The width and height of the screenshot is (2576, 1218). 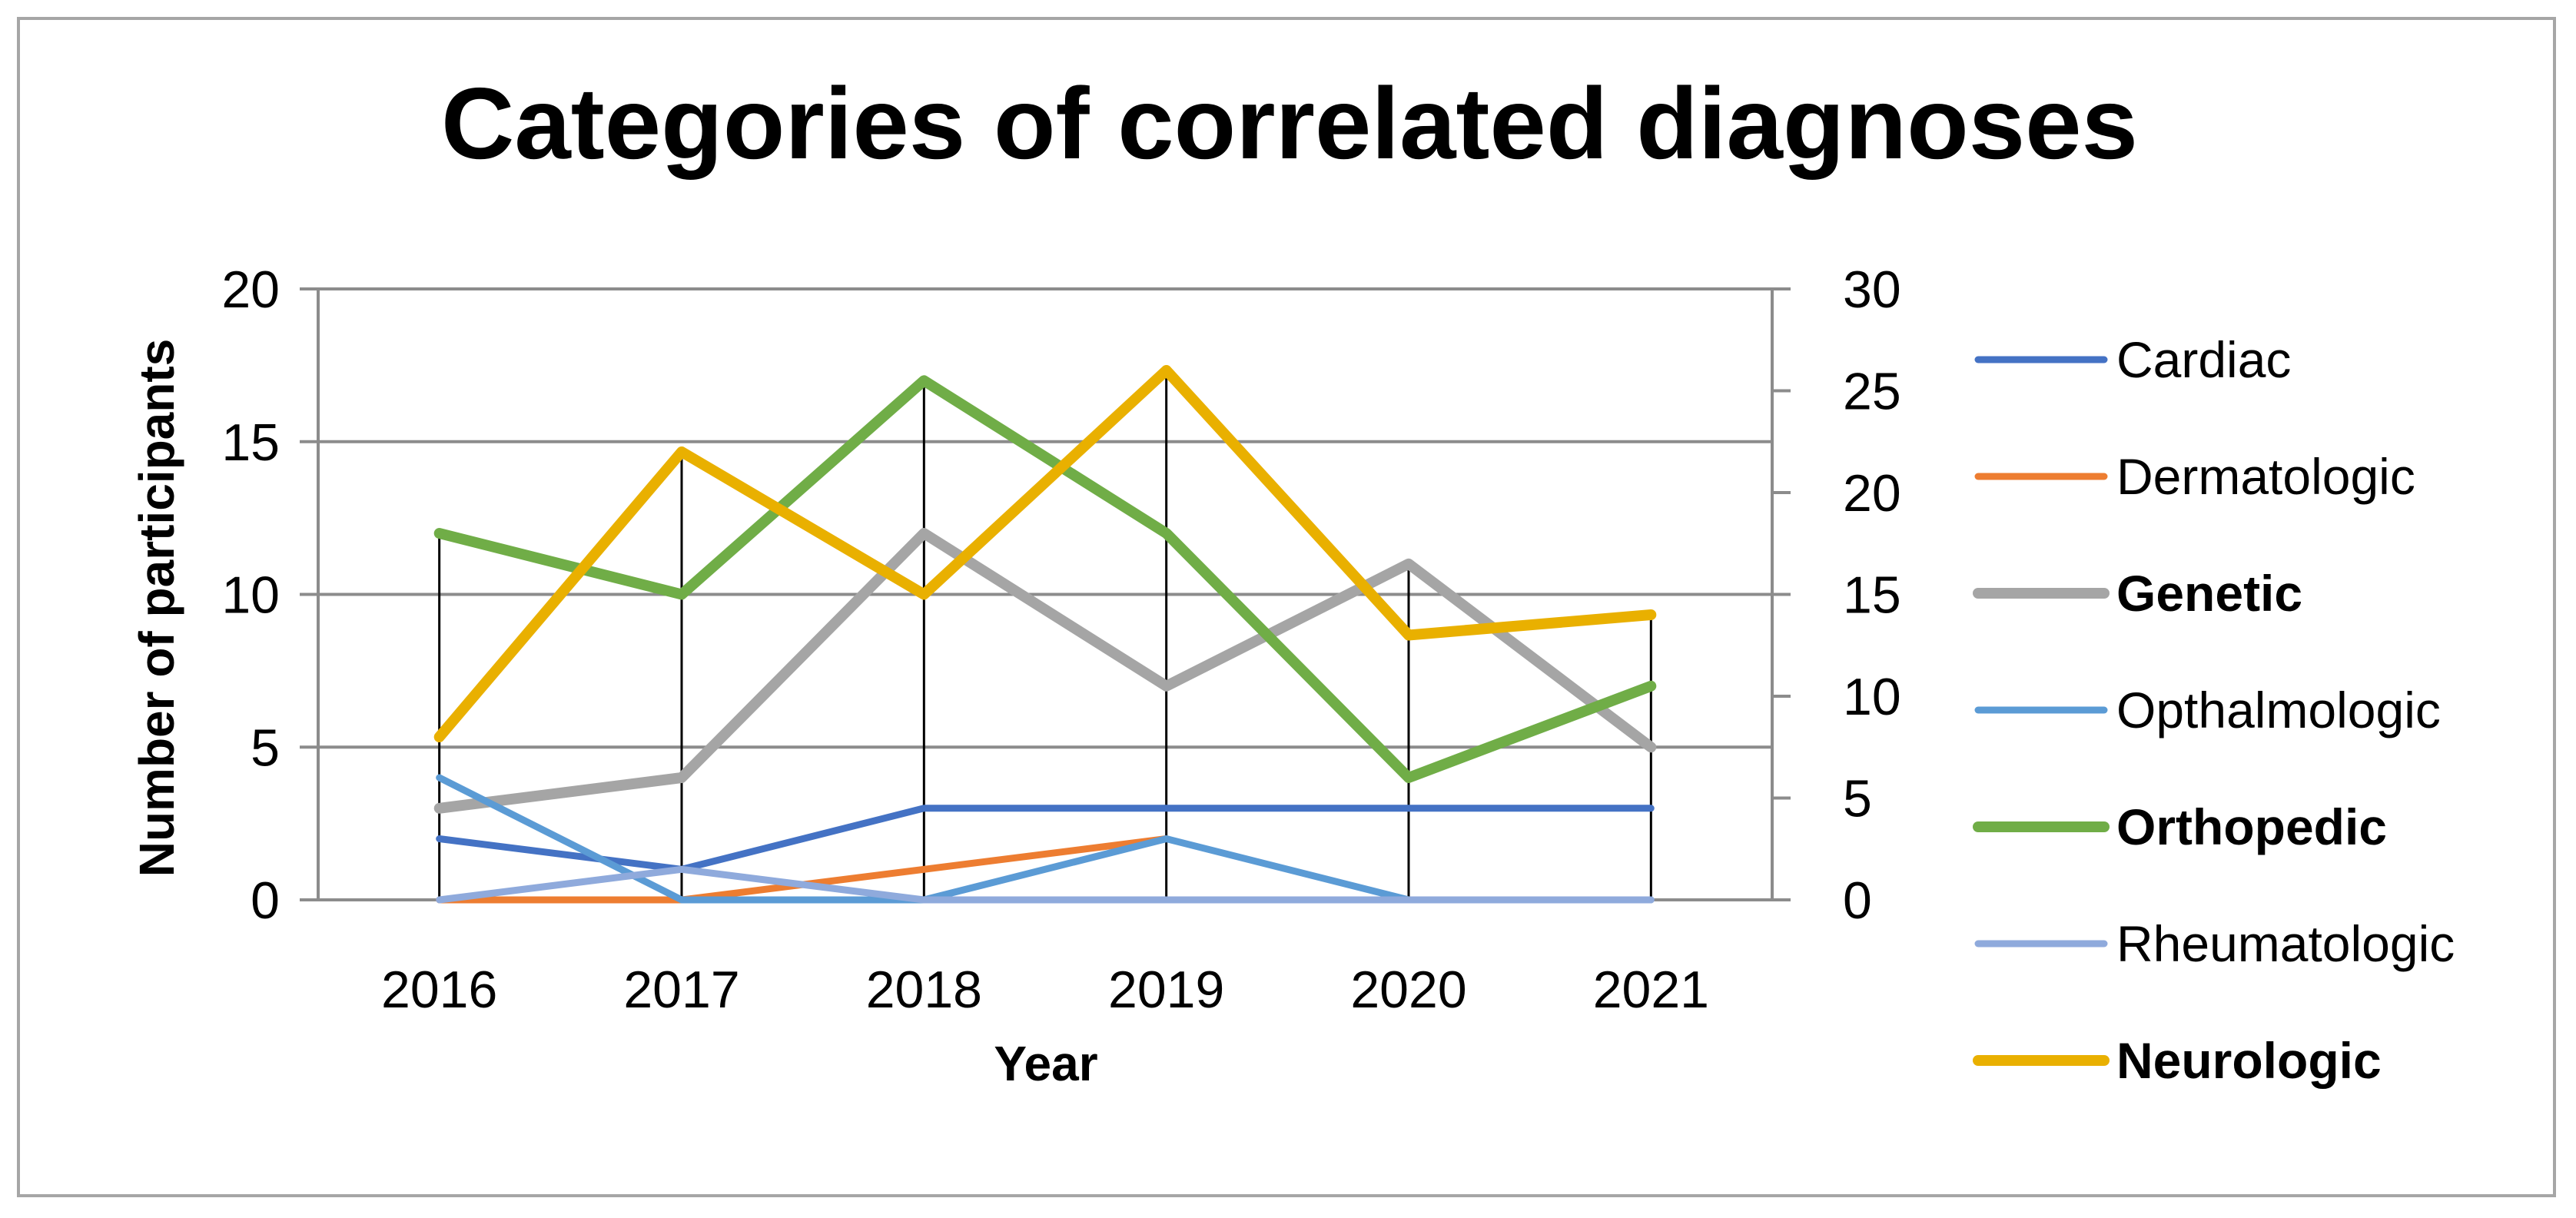 I want to click on series-line-opthalmologic, so click(x=1045, y=839).